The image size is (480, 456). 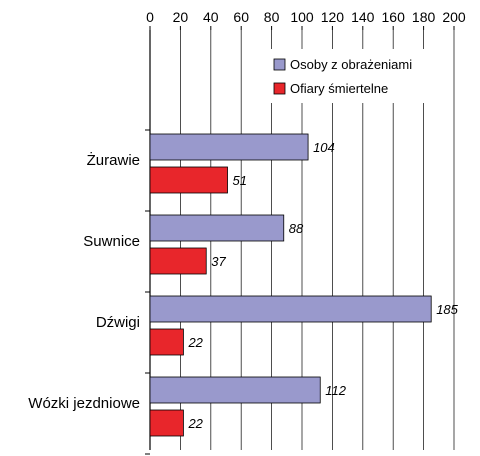 What do you see at coordinates (333, 17) in the screenshot?
I see `x-tick-label: 120` at bounding box center [333, 17].